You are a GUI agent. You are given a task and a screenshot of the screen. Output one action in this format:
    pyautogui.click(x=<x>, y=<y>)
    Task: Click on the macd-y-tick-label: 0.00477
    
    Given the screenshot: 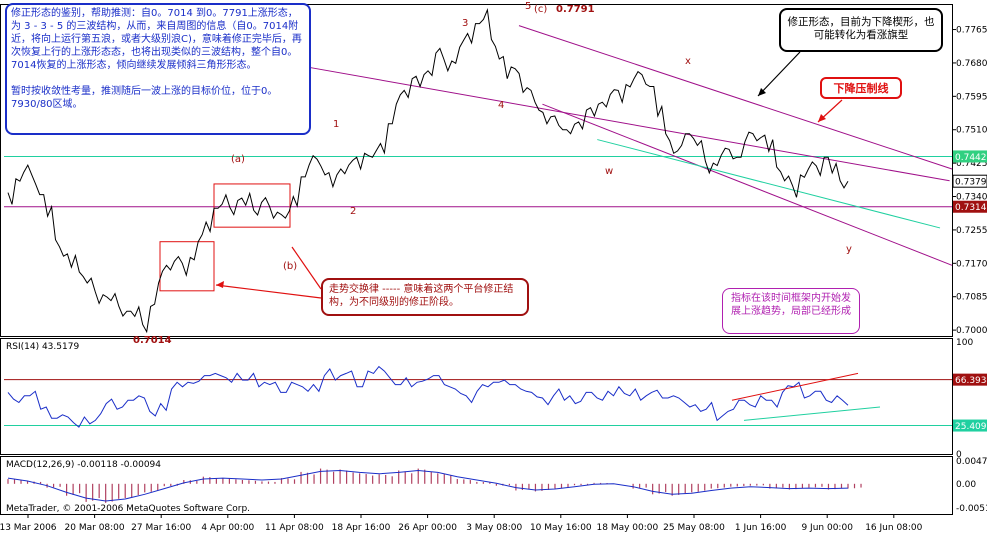 What is the action you would take?
    pyautogui.click(x=971, y=462)
    